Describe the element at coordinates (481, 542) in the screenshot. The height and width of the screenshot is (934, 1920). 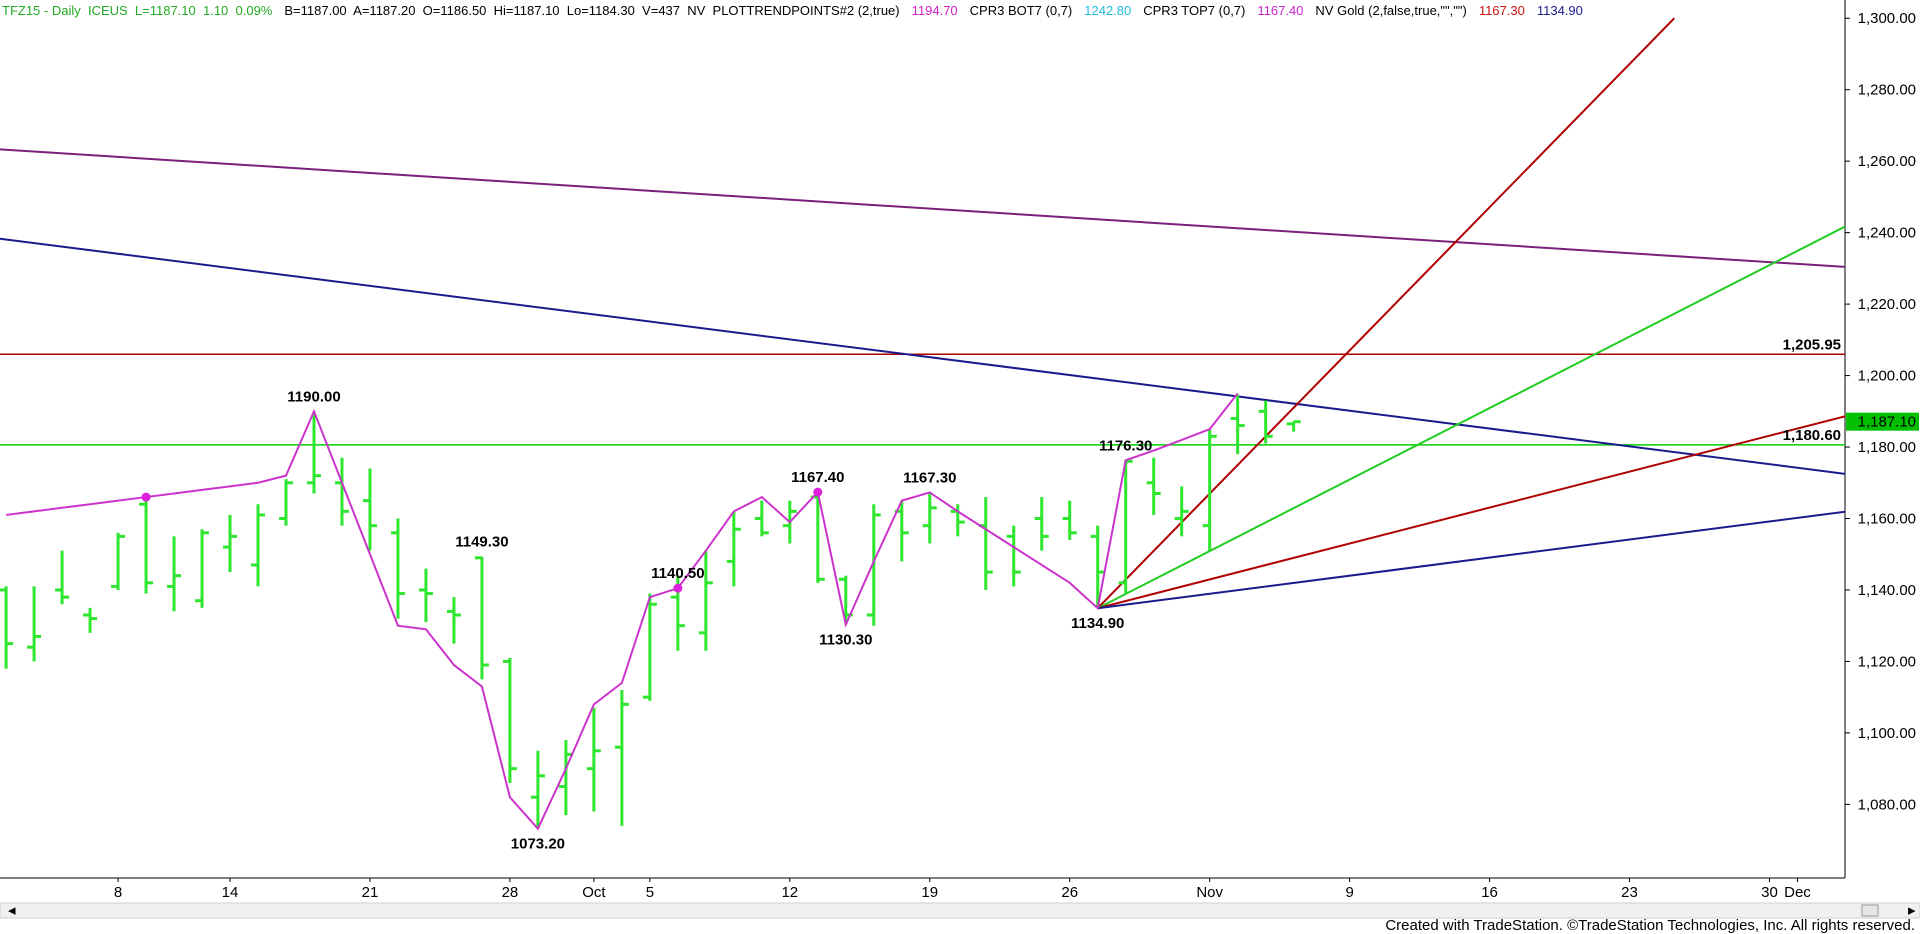
I see `pivot-label: 1149.30` at that location.